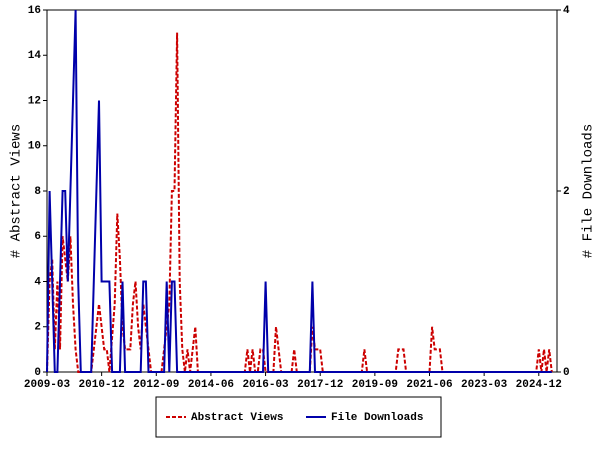 The height and width of the screenshot is (450, 600). What do you see at coordinates (102, 385) in the screenshot?
I see `x-tick-label: 2010-12` at bounding box center [102, 385].